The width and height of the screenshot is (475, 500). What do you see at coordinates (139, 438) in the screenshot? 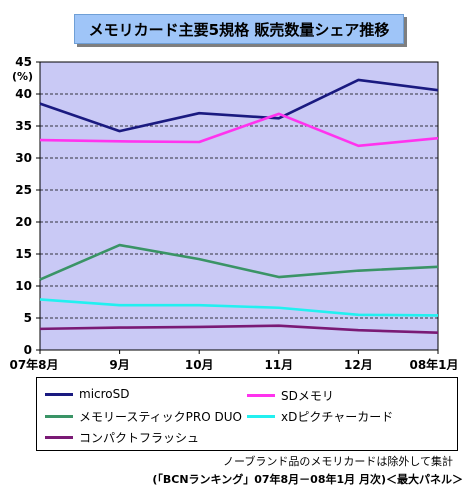
I see `legend-label: コンパクトフラッシュ` at bounding box center [139, 438].